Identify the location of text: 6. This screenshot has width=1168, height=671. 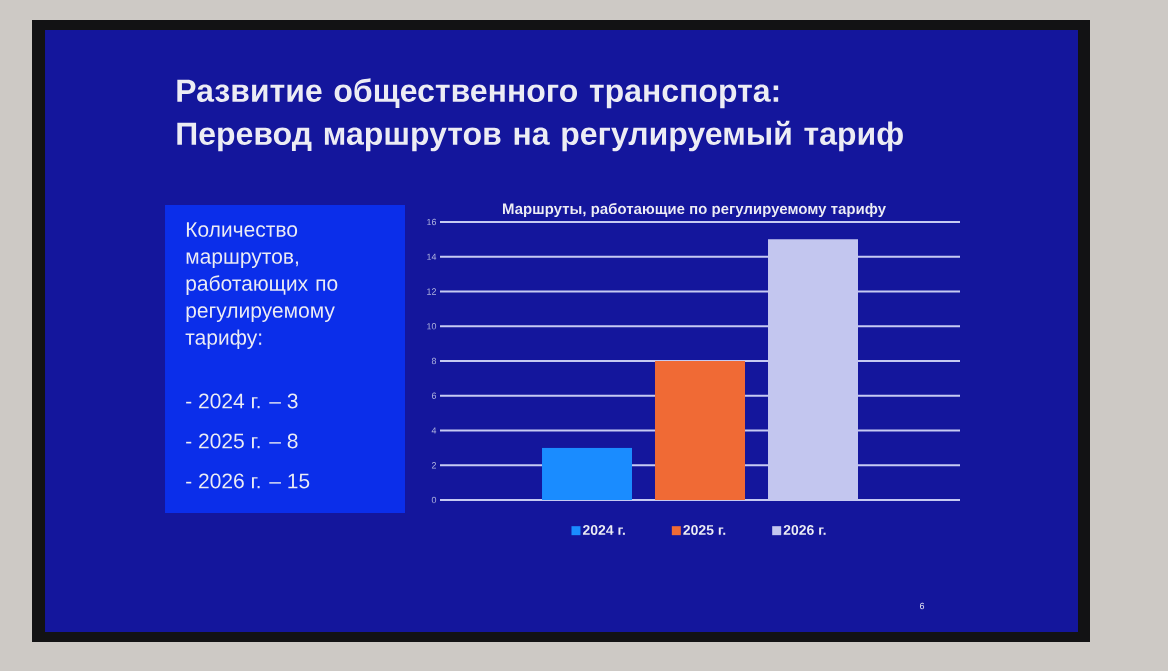
(922, 606).